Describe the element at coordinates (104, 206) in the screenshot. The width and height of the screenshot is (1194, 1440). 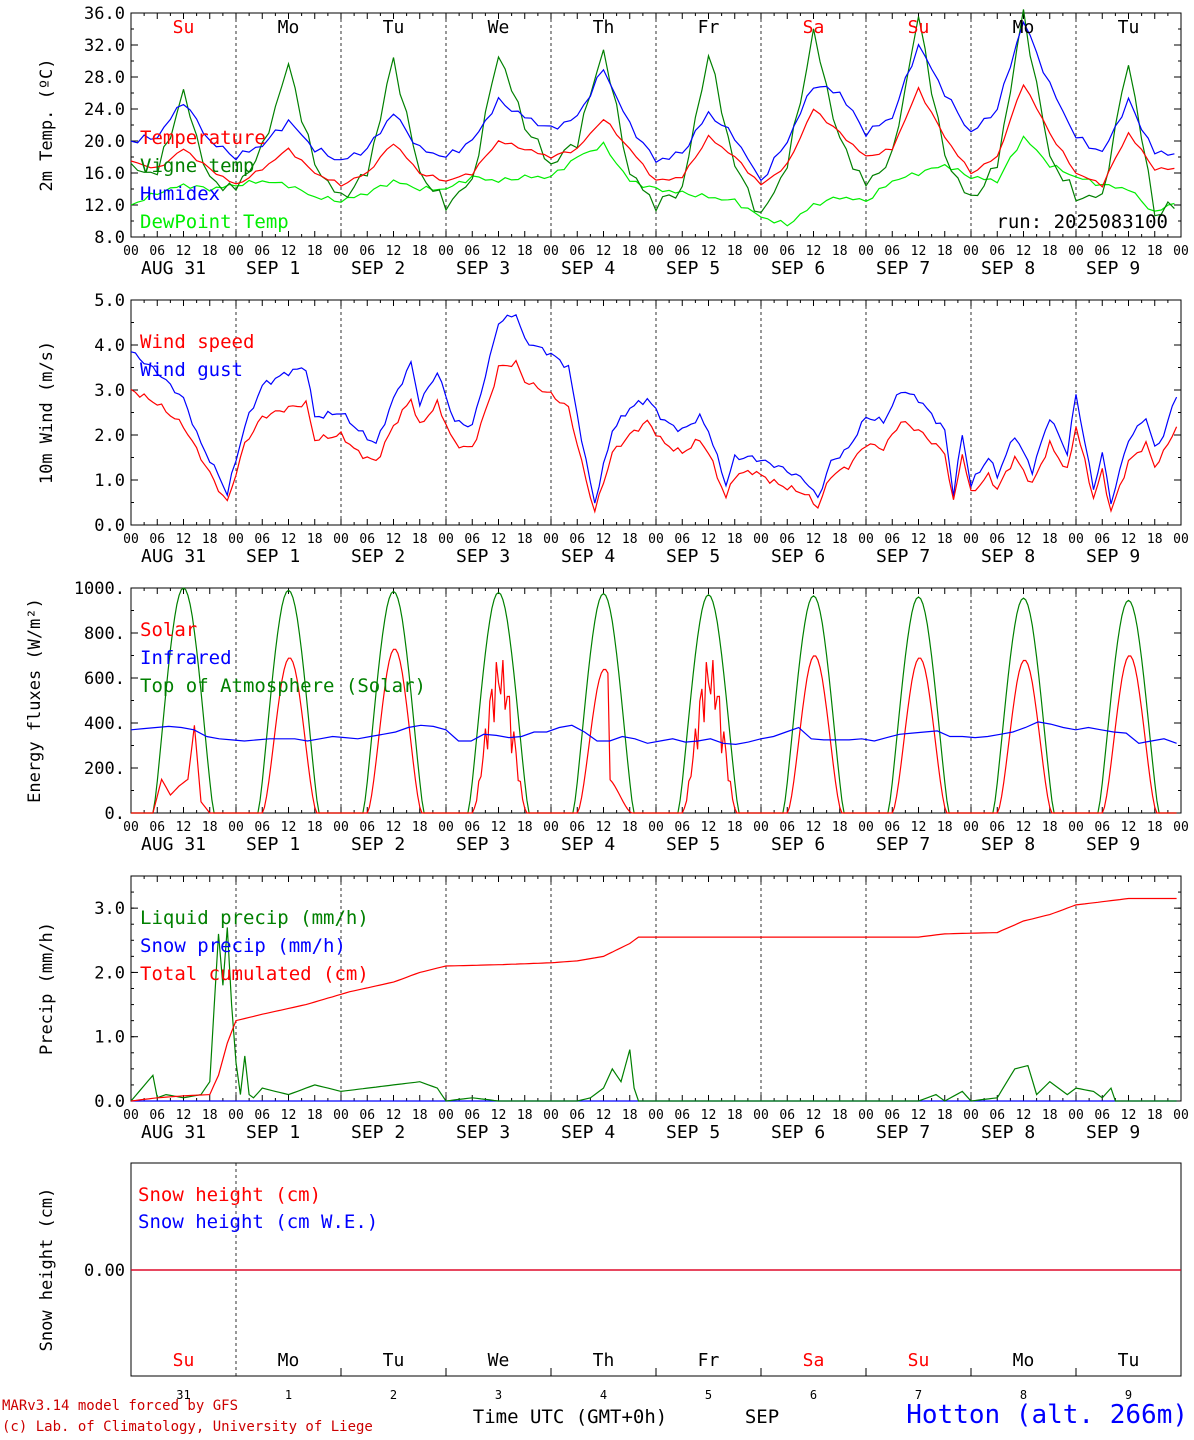
I see `y-tick-label: 12.0` at that location.